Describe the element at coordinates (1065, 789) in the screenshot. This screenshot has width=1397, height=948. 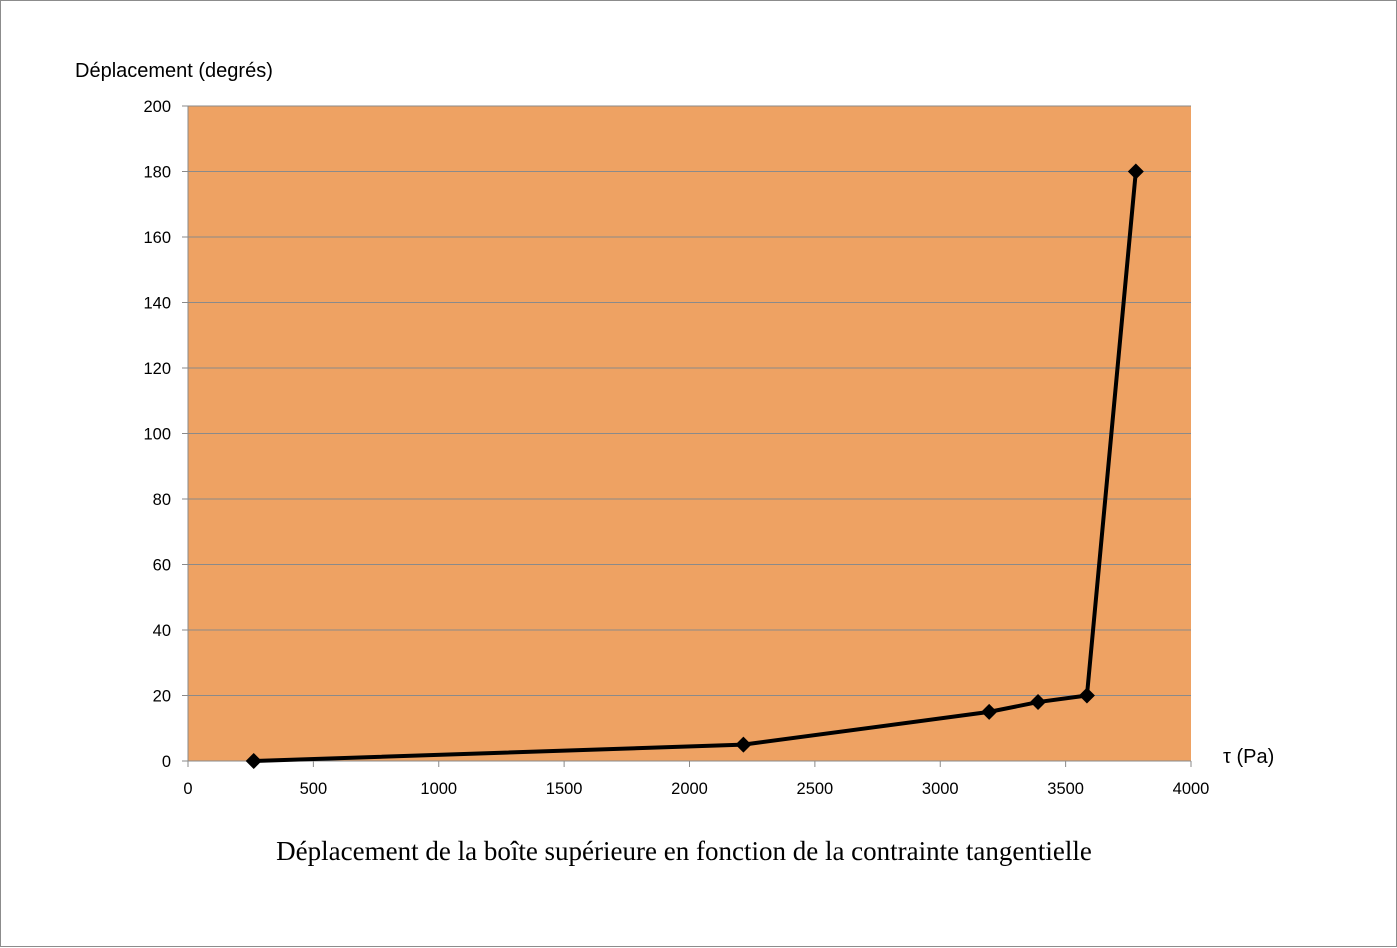
I see `x-tick-label: 3500` at that location.